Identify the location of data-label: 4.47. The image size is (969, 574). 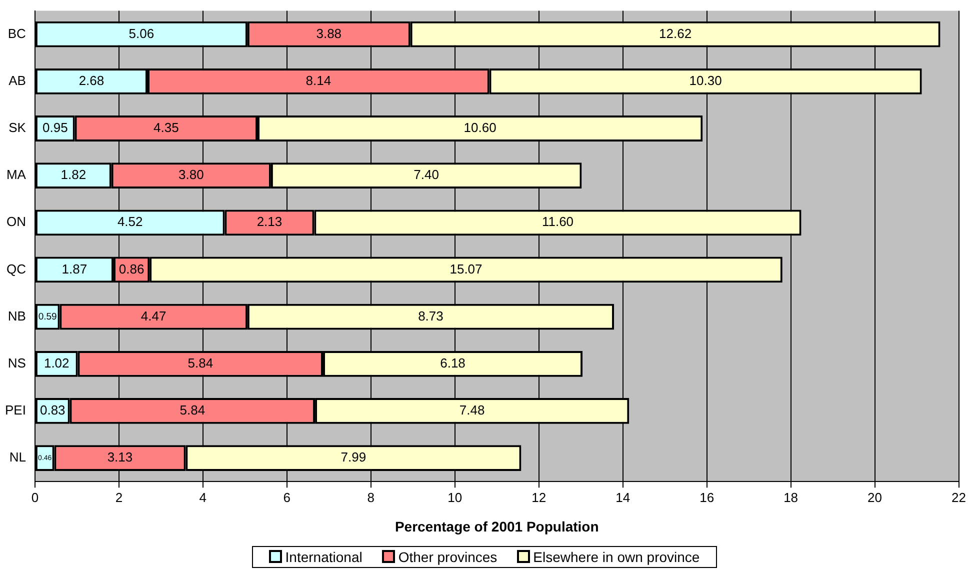
(153, 316).